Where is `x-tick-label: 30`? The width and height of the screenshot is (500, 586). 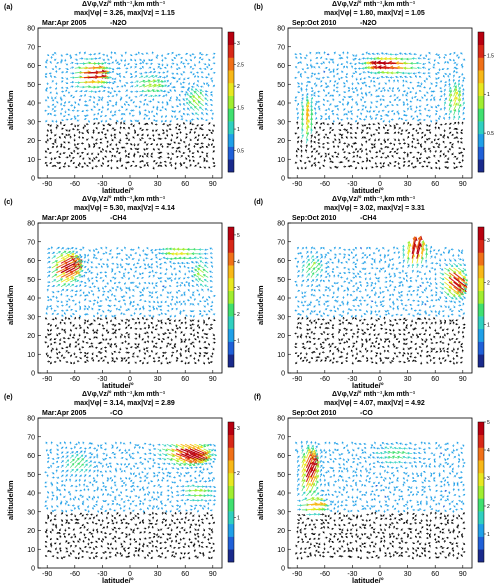
x-tick-label: 30 is located at coordinates (408, 184).